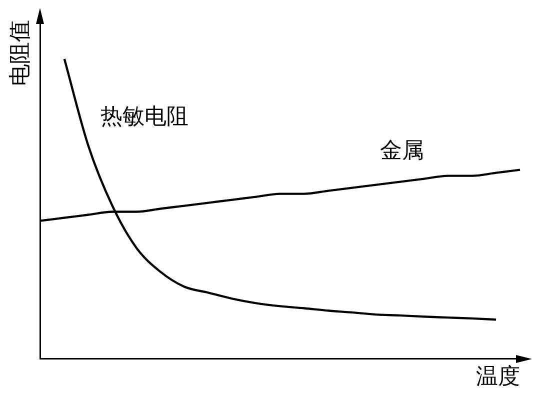  What do you see at coordinates (20, 53) in the screenshot?
I see `y-axis-title: 电阻值` at bounding box center [20, 53].